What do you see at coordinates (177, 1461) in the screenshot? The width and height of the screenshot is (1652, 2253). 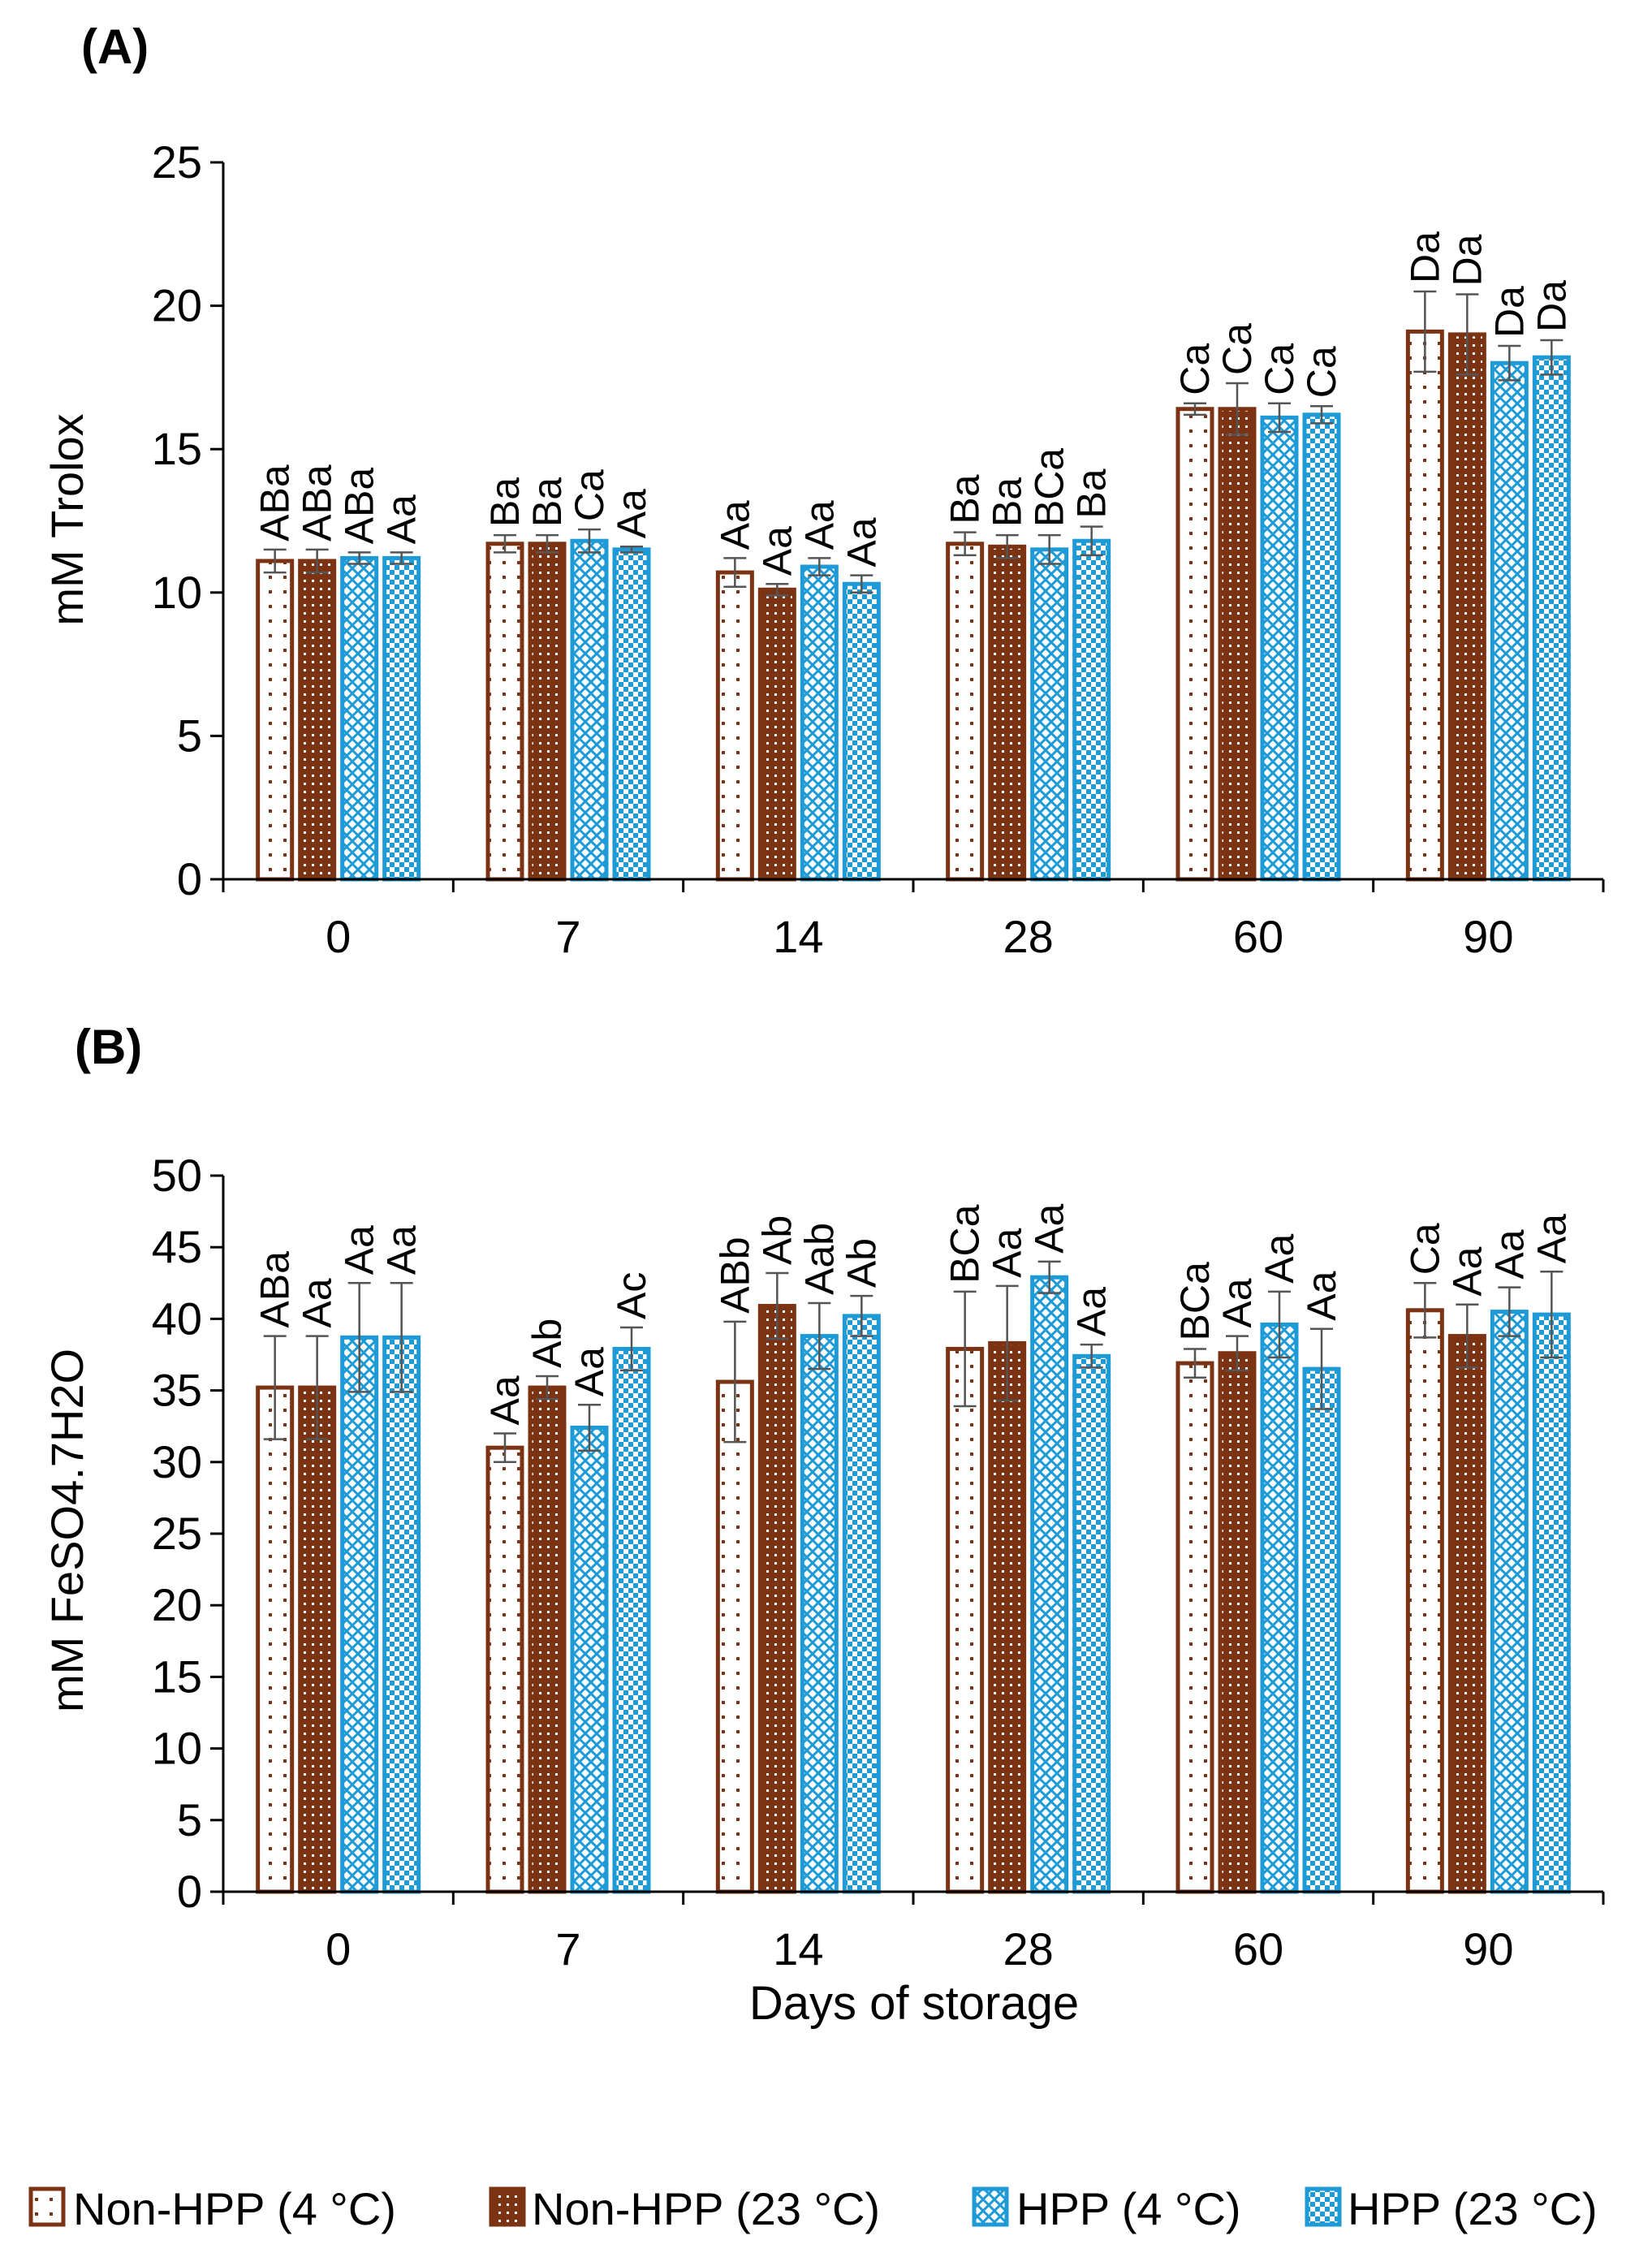 I see `y-tick-label-b-6: 30` at bounding box center [177, 1461].